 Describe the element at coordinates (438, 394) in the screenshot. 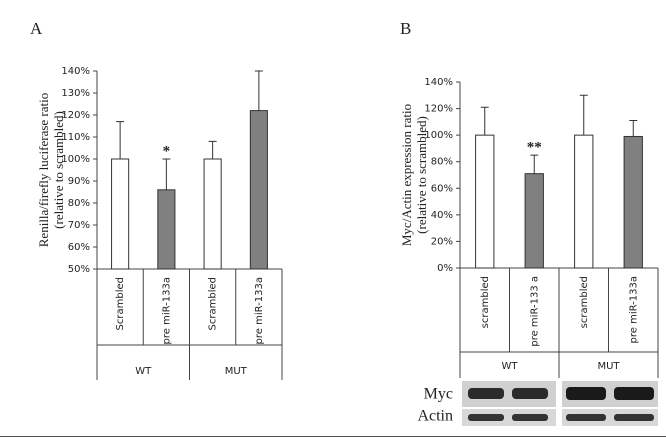

I see `blot-label: Myc` at that location.